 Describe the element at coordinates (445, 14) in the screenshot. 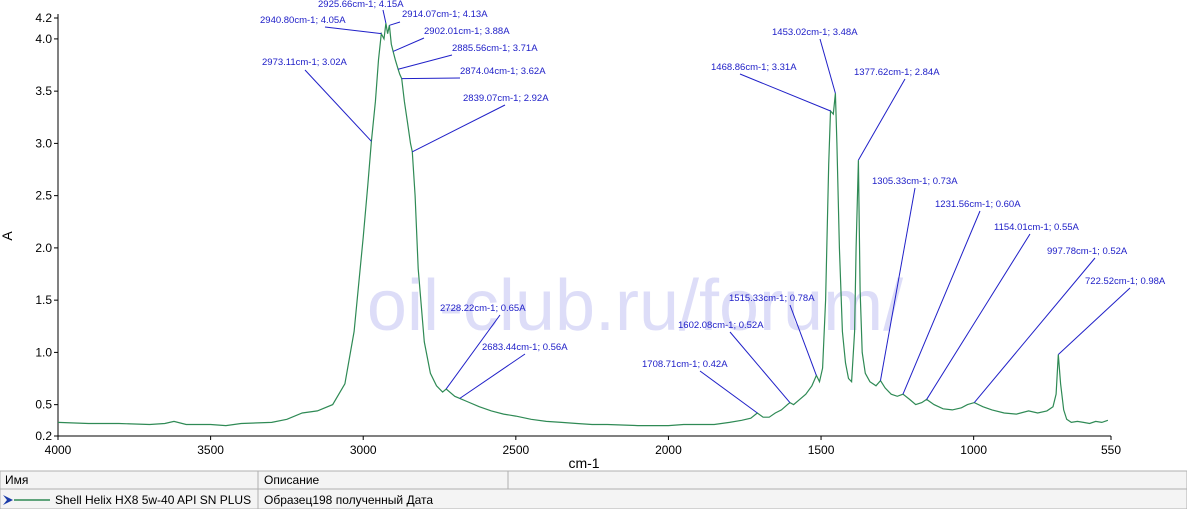

I see `annotation-label: 2914.07cm-1; 4.13A` at that location.